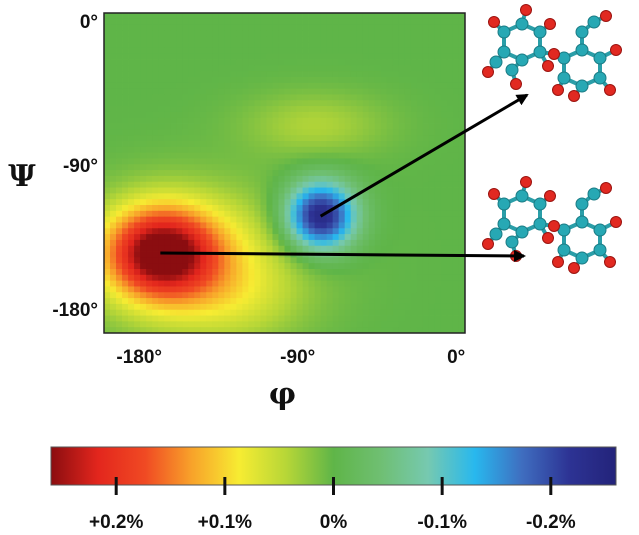 This screenshot has width=639, height=535. What do you see at coordinates (552, 139) in the screenshot?
I see `molecule-structures` at bounding box center [552, 139].